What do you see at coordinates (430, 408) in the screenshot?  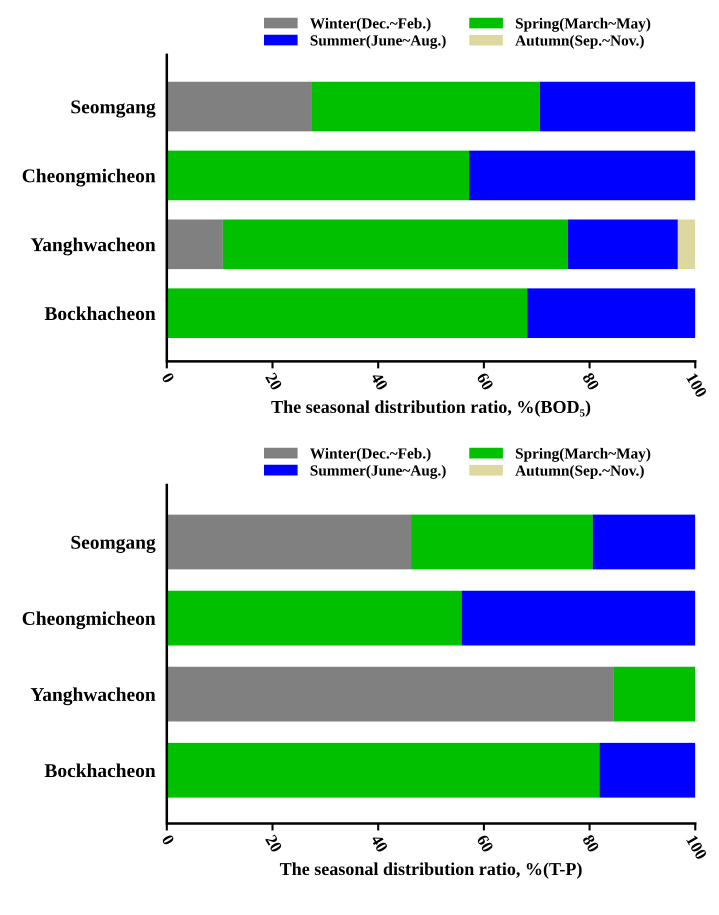 I see `x-axis-title: The seasonal distribution ratio, %(BOD₅)` at bounding box center [430, 408].